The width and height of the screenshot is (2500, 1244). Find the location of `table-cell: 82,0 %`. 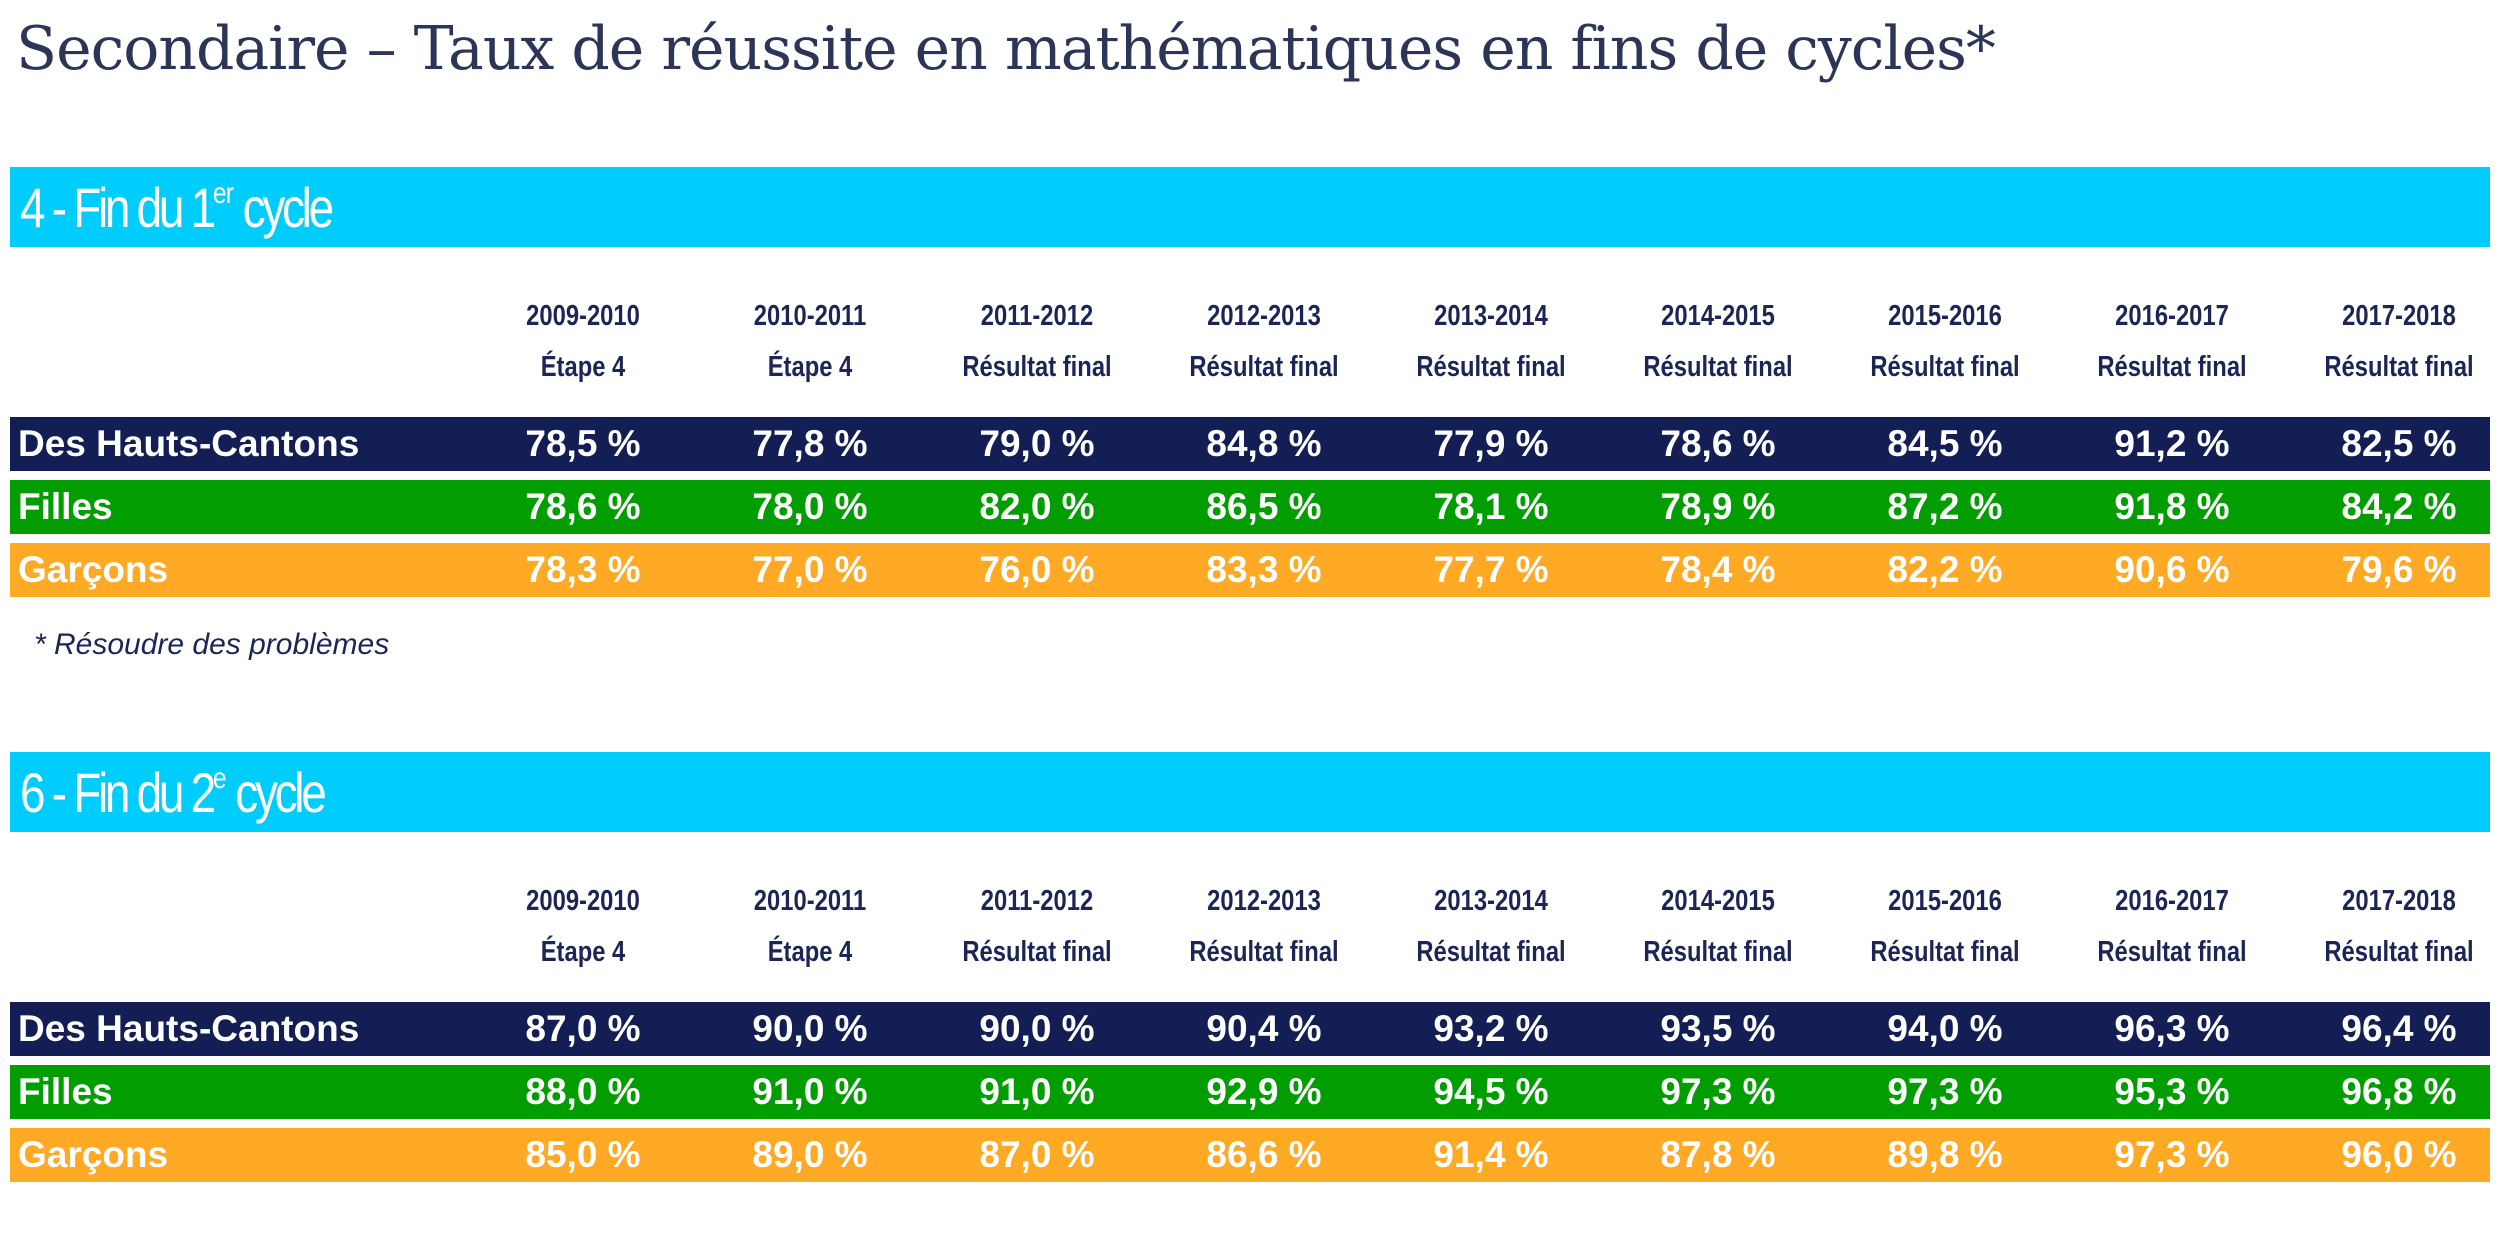

table-cell: 82,0 % is located at coordinates (1037, 506).